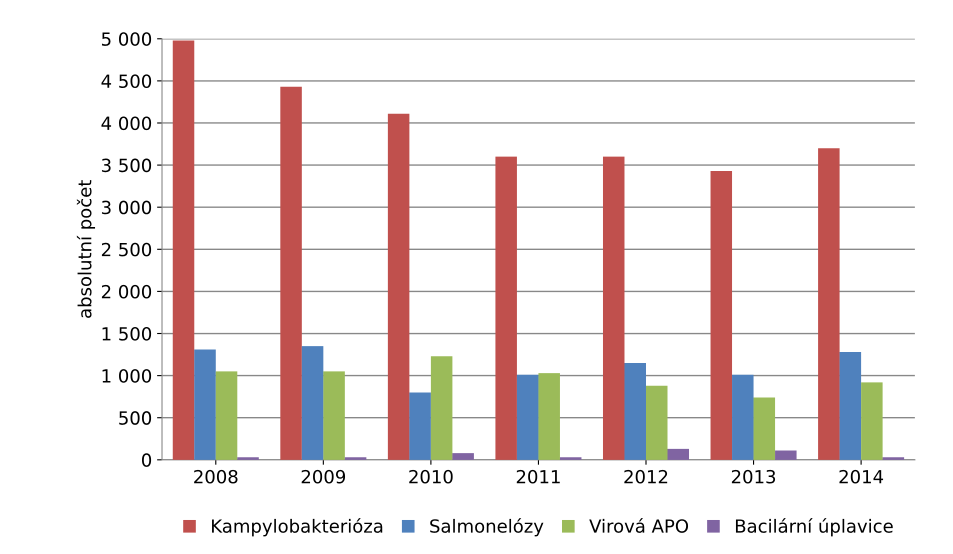  Describe the element at coordinates (127, 291) in the screenshot. I see `y-tick-label: 2 000` at that location.